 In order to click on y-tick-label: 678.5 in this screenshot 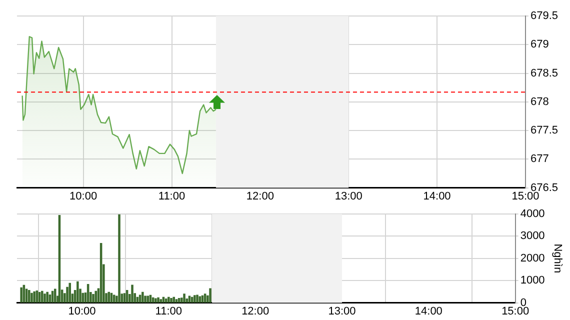, I will do `click(544, 73)`.